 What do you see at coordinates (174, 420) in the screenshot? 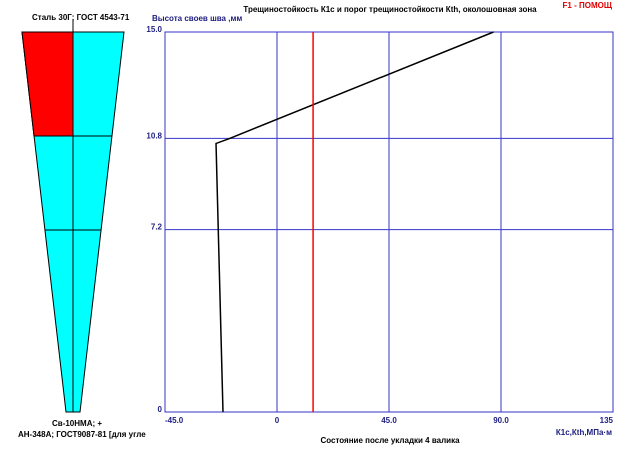
I see `x-tick-label: -45.0` at bounding box center [174, 420].